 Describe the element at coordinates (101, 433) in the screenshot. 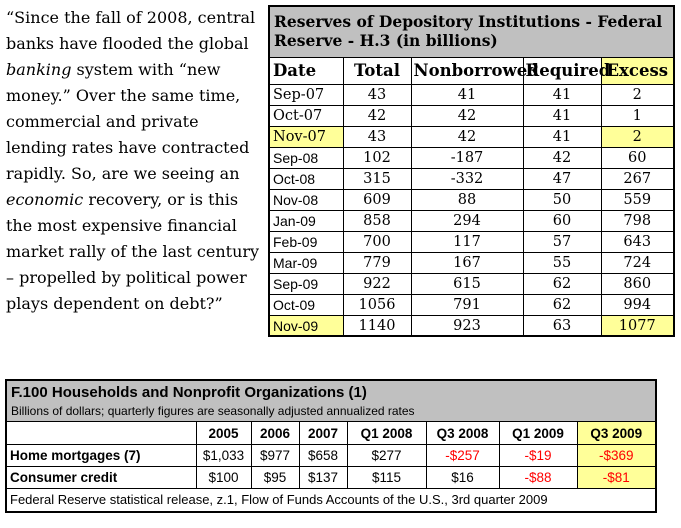

I see `households-col-blank` at that location.